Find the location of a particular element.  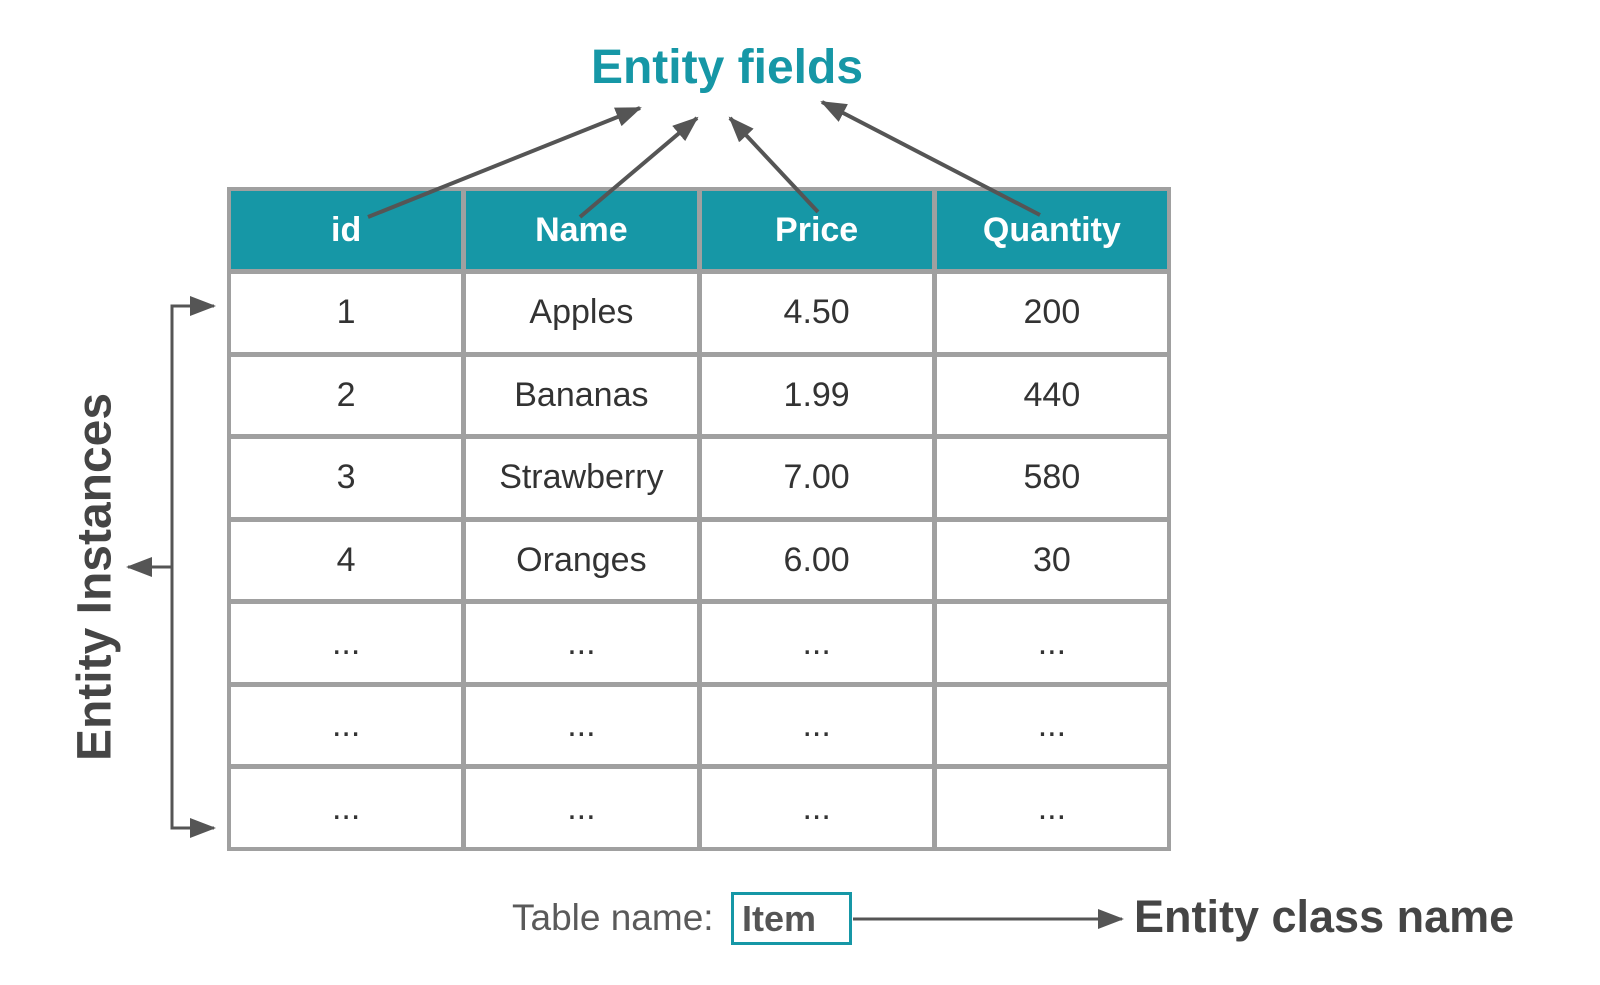

instances-bracket is located at coordinates (192, 567).